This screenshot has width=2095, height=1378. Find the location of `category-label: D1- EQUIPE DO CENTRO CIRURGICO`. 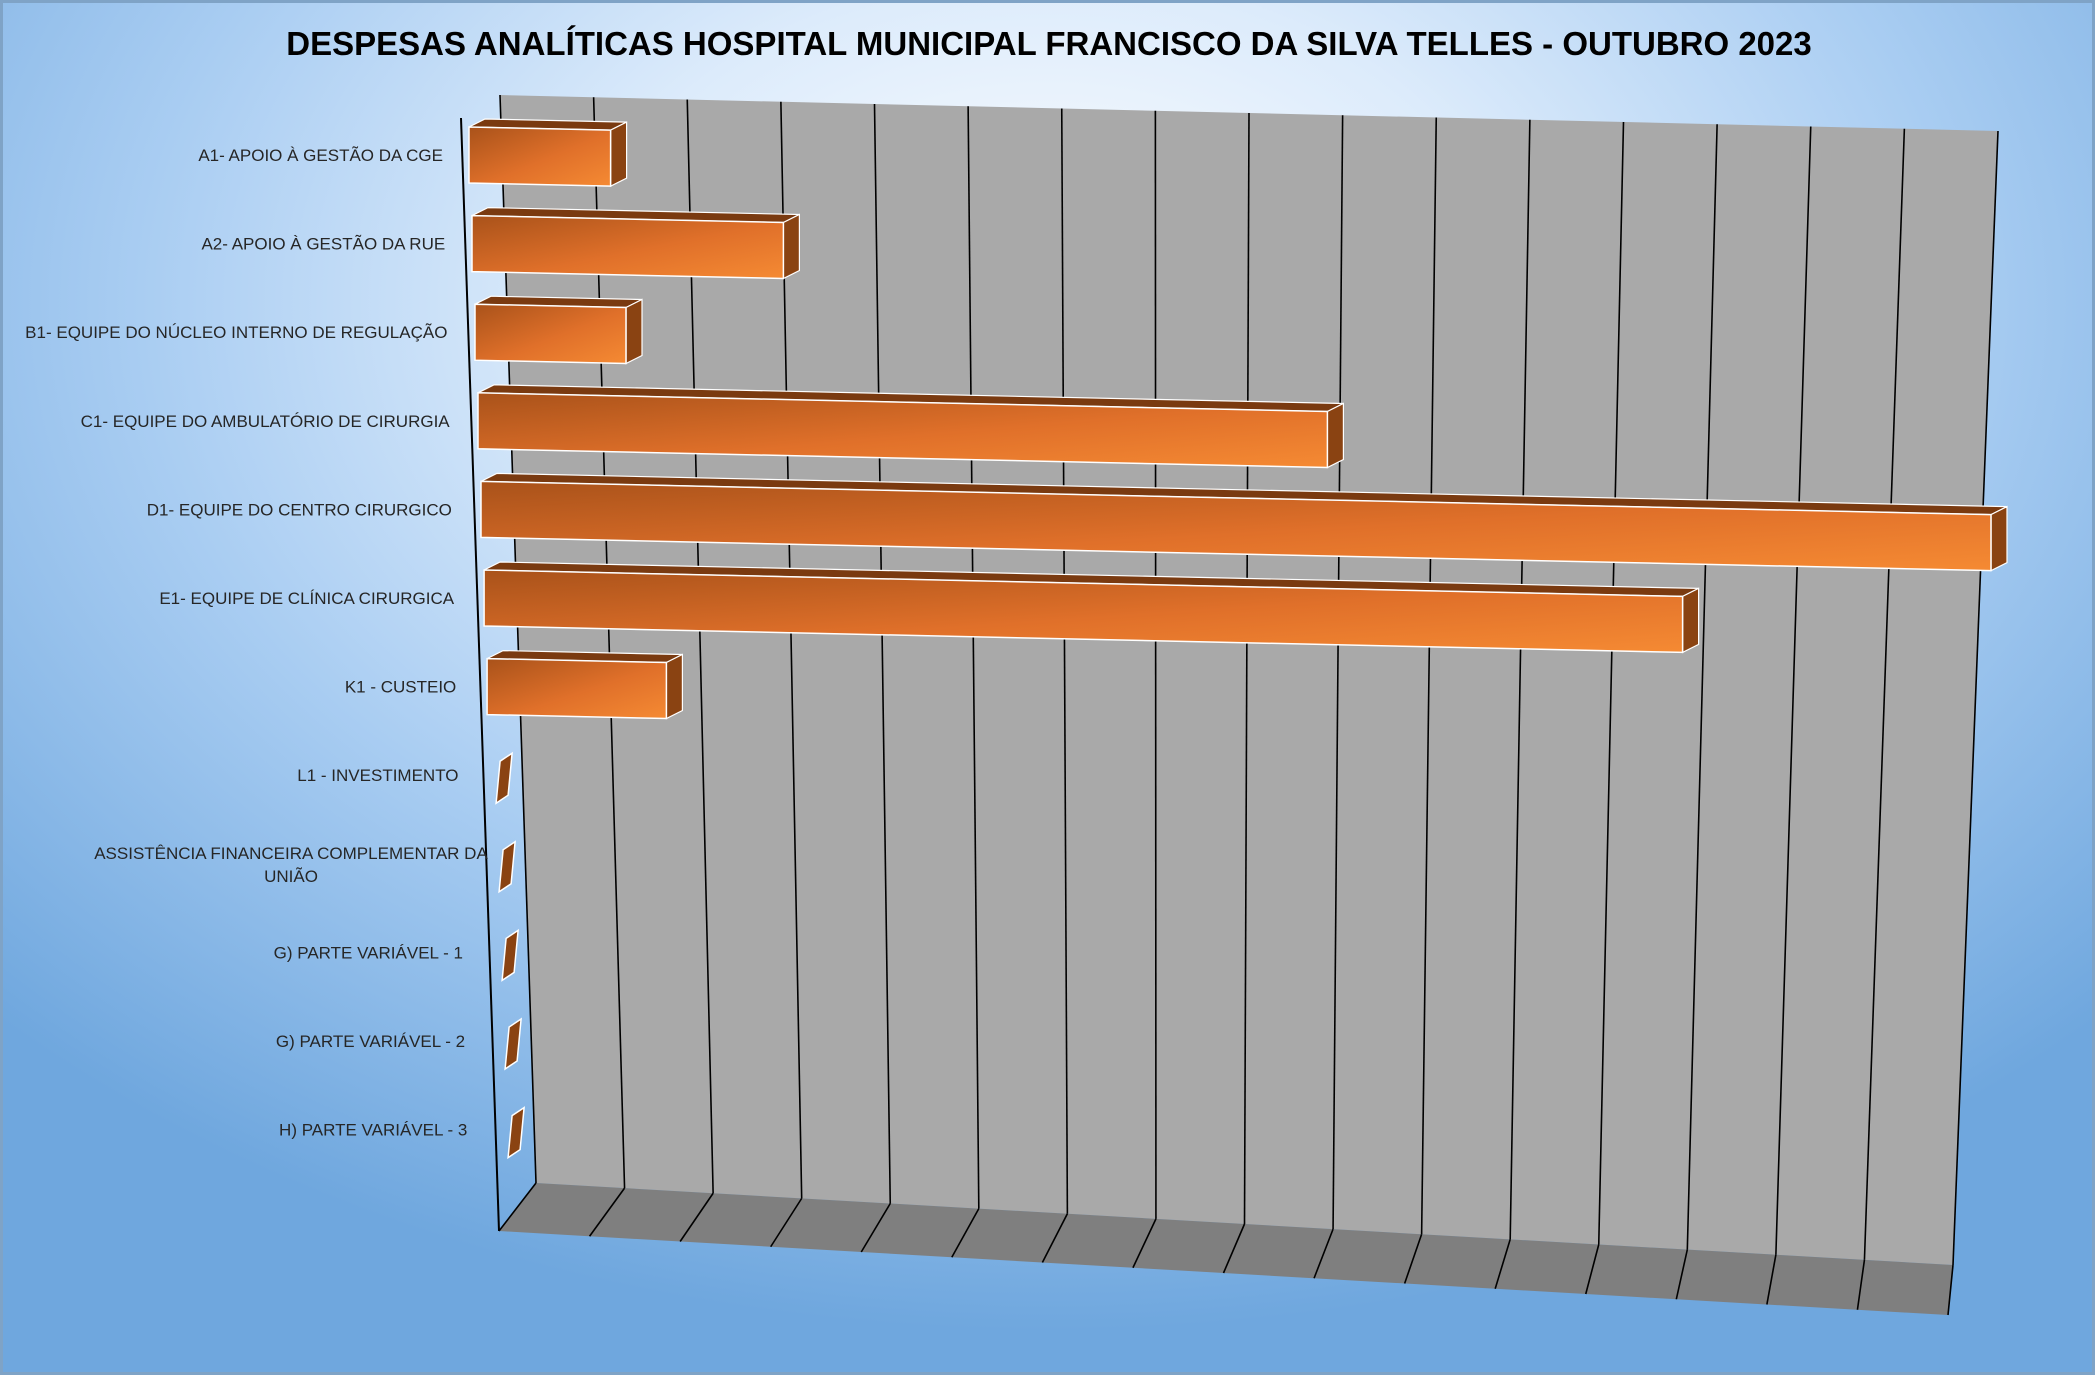

category-label: D1- EQUIPE DO CENTRO CIRURGICO is located at coordinates (299, 509).